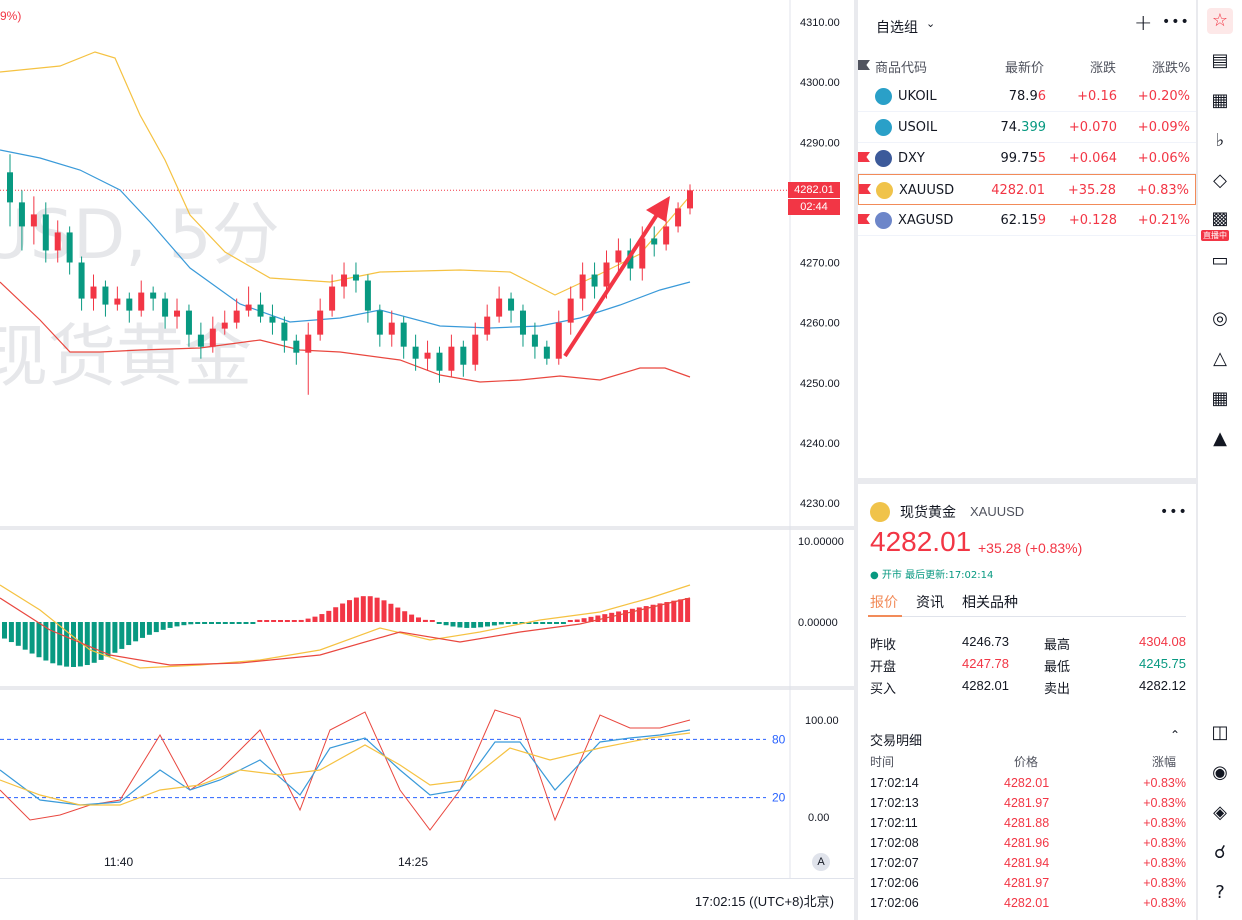  I want to click on macd-signal-line, so click(345, 626).